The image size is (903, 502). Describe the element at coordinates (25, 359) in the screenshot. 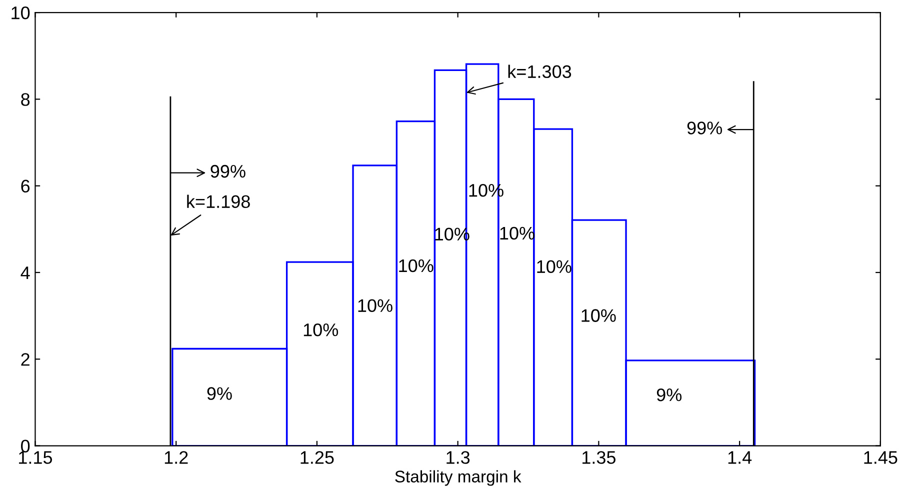

I see `y-tick-label: 2` at that location.